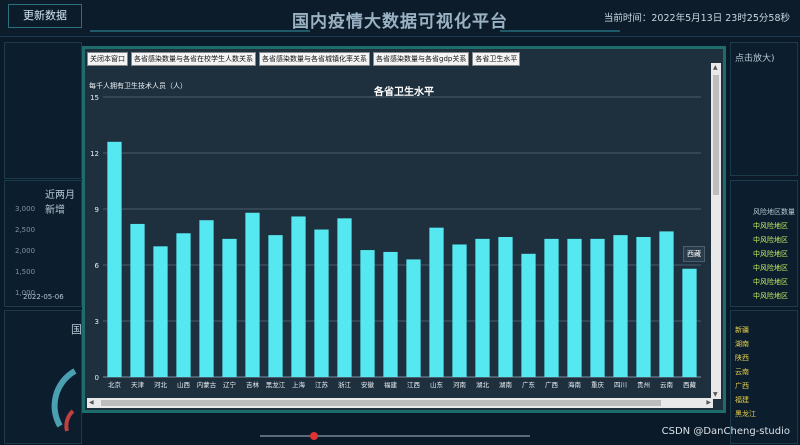 The image size is (800, 445). I want to click on bar-西藏, so click(689, 322).